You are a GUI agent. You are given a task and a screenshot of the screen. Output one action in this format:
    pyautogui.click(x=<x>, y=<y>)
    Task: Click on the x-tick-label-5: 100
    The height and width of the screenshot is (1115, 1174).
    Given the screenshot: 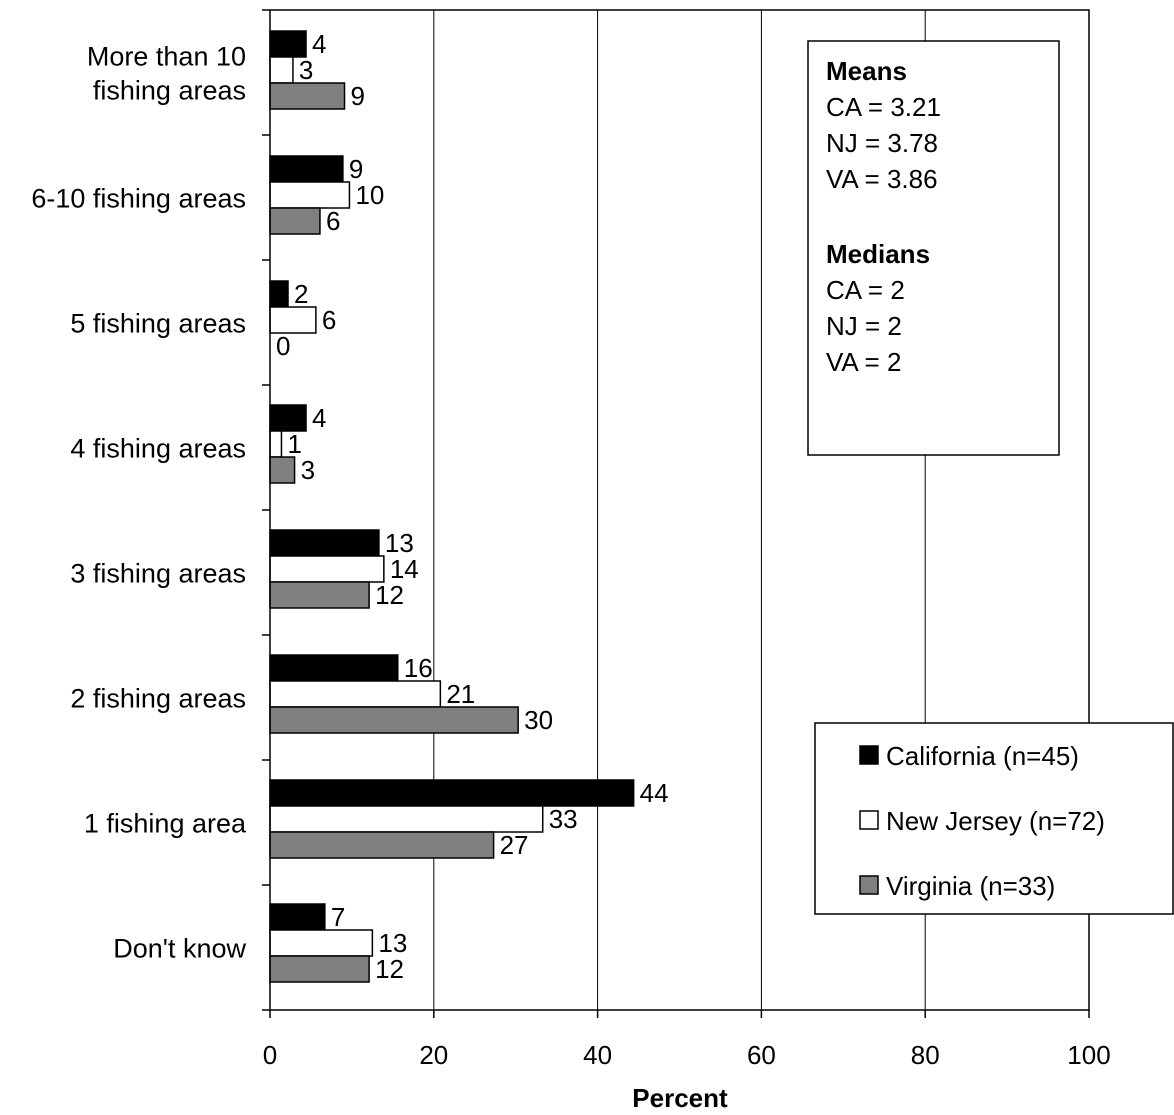 What is the action you would take?
    pyautogui.click(x=1088, y=1055)
    